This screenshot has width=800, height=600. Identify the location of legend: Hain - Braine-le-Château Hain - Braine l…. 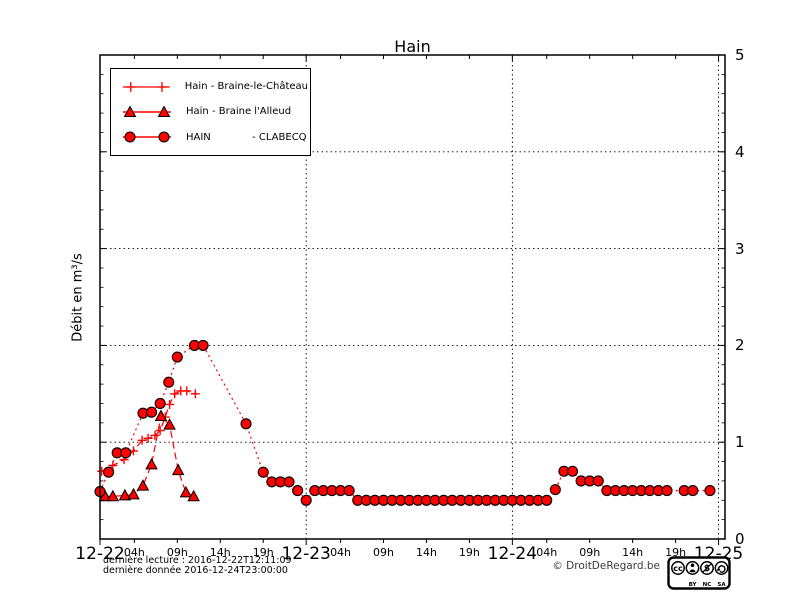
(210, 112).